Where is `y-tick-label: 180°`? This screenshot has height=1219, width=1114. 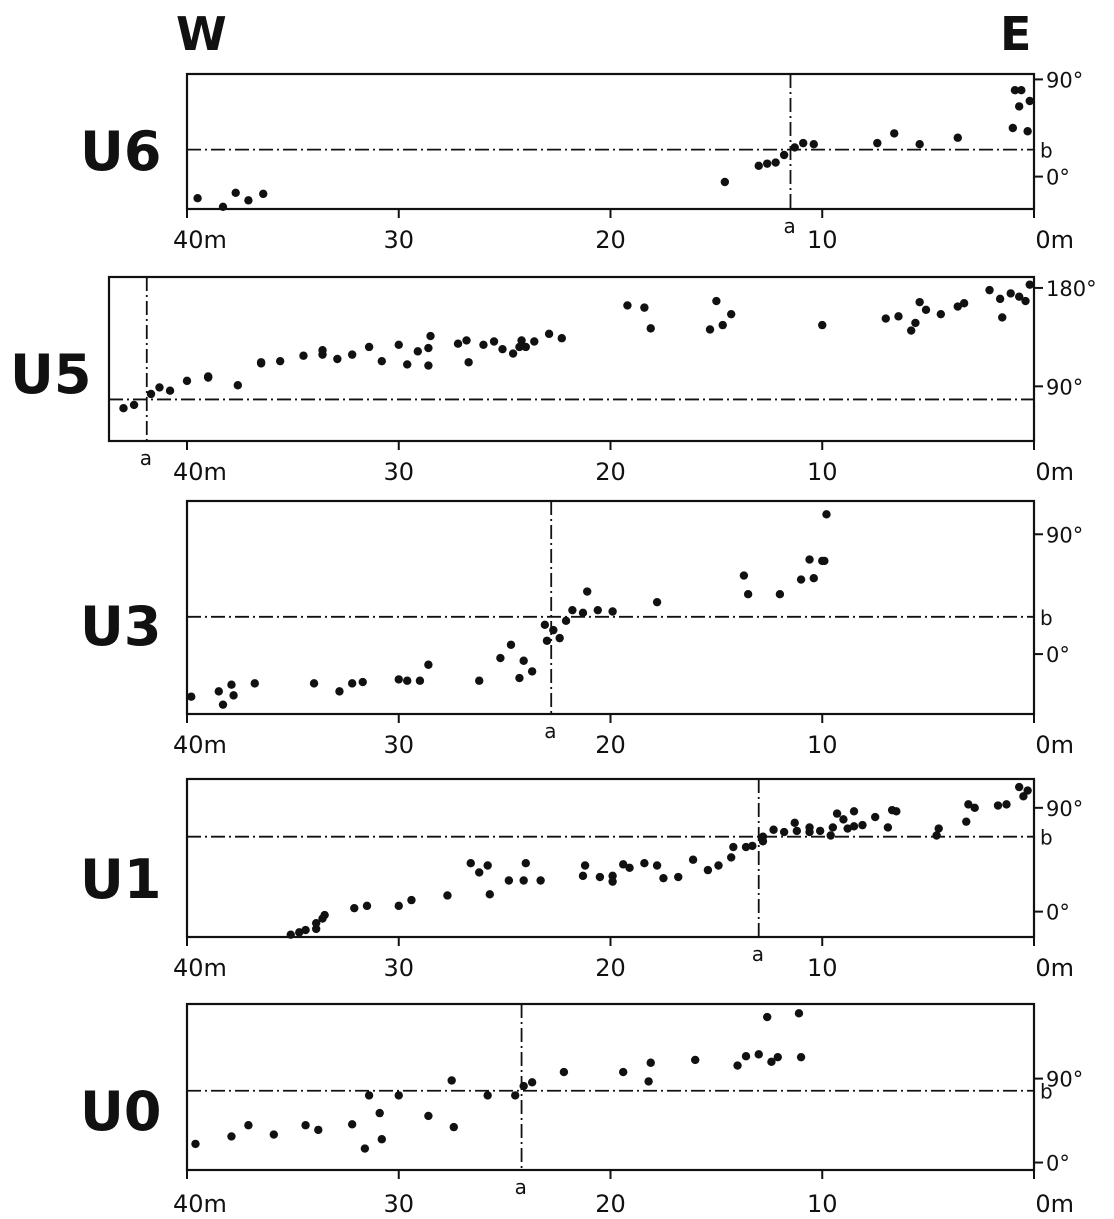
y-tick-label: 180° is located at coordinates (1071, 289).